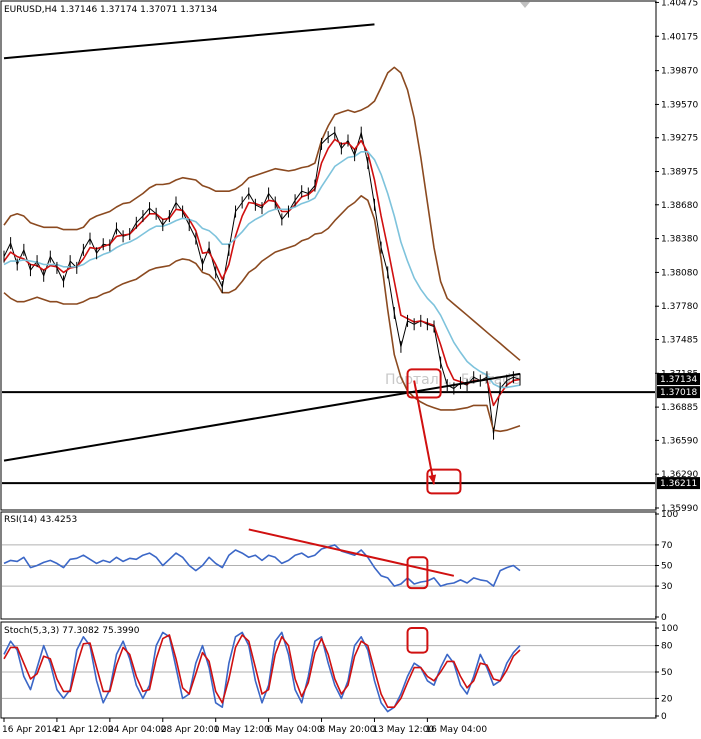 This screenshot has height=739, width=701. What do you see at coordinates (667, 647) in the screenshot?
I see `y-tick-label: 80` at bounding box center [667, 647].